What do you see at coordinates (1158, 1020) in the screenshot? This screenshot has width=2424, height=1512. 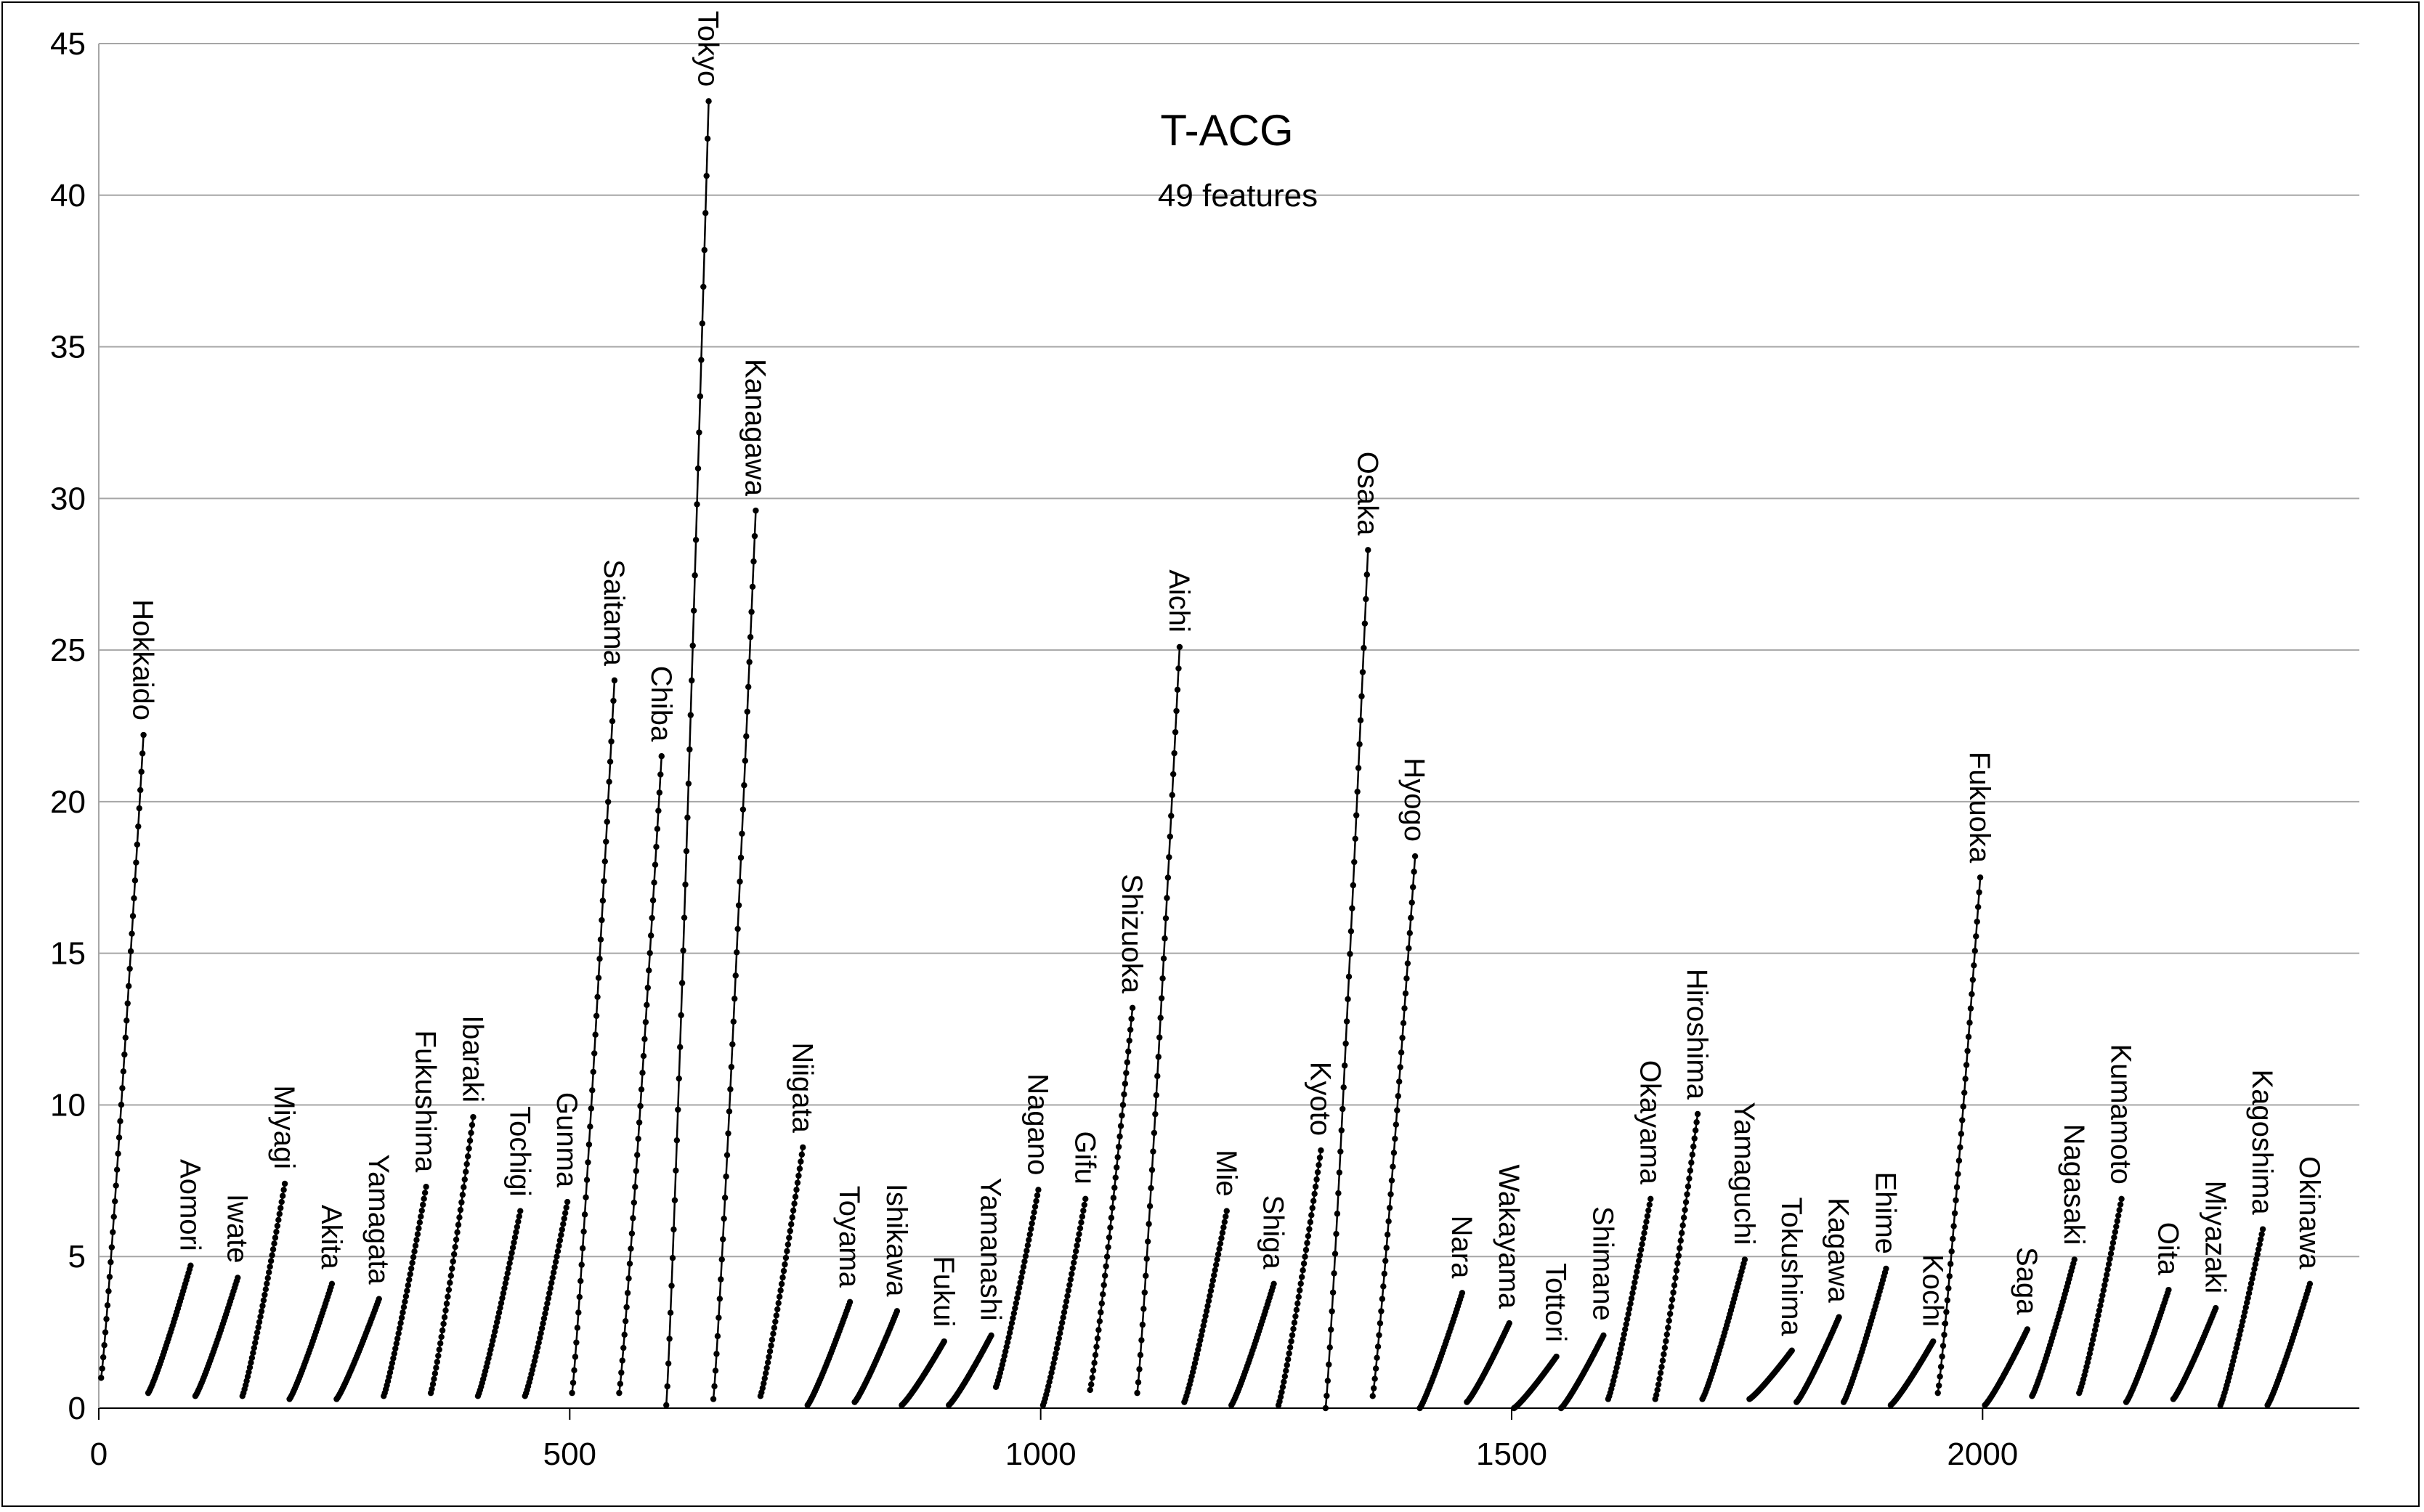 I see `series-aichi` at bounding box center [1158, 1020].